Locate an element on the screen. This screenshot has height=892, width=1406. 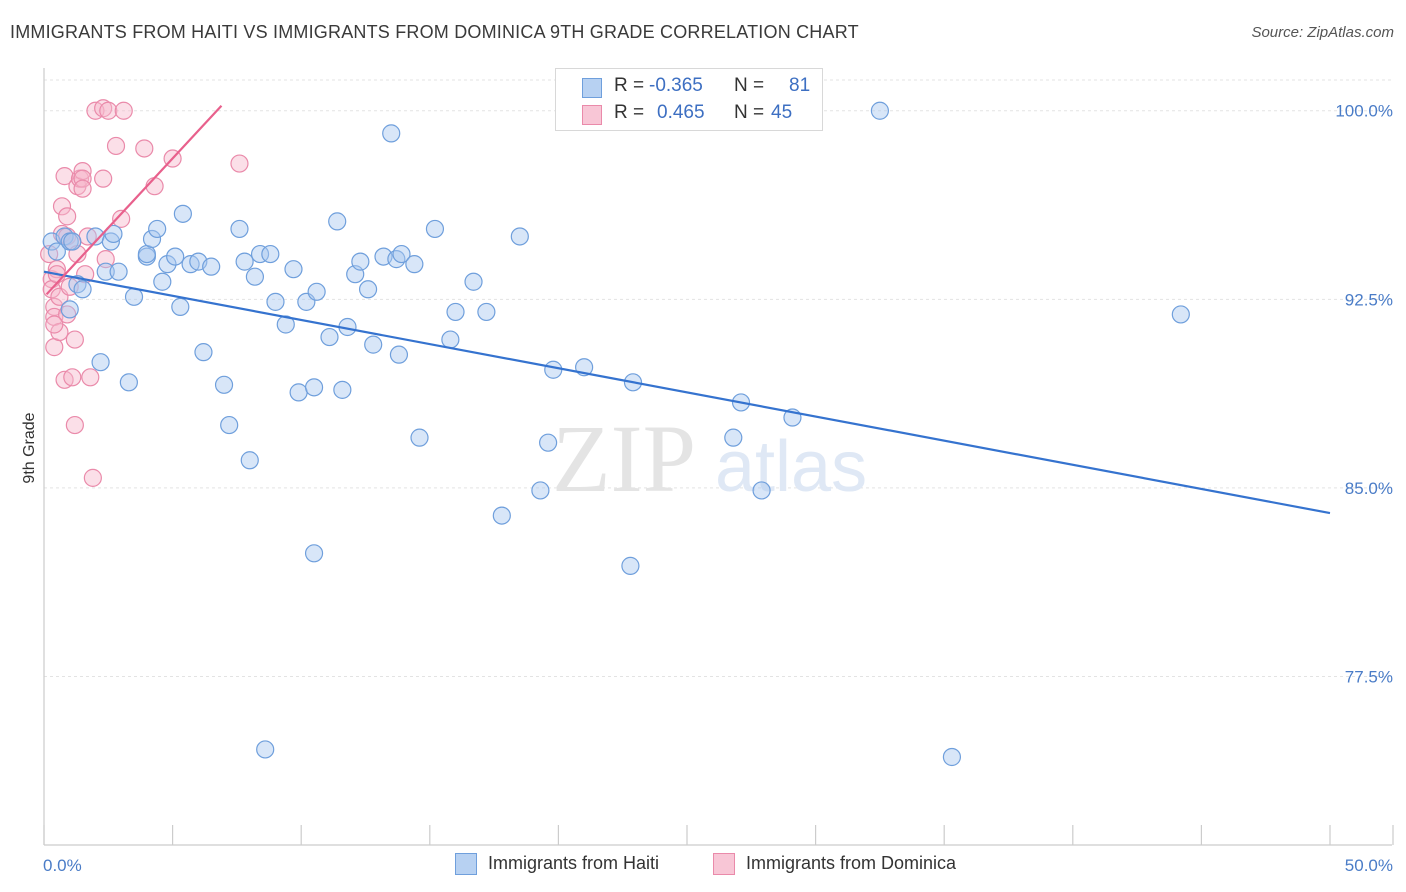
x-tick-labels: 0.0% 50.0% is located at coordinates (718, 865).